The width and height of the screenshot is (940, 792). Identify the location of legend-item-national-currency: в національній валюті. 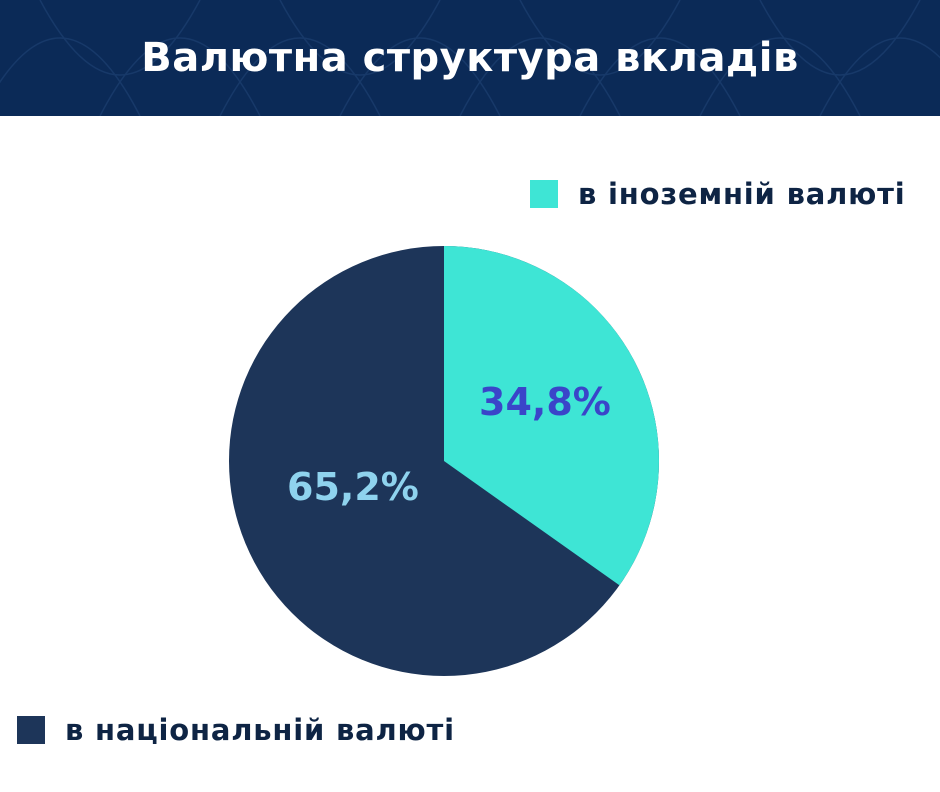
(236, 730).